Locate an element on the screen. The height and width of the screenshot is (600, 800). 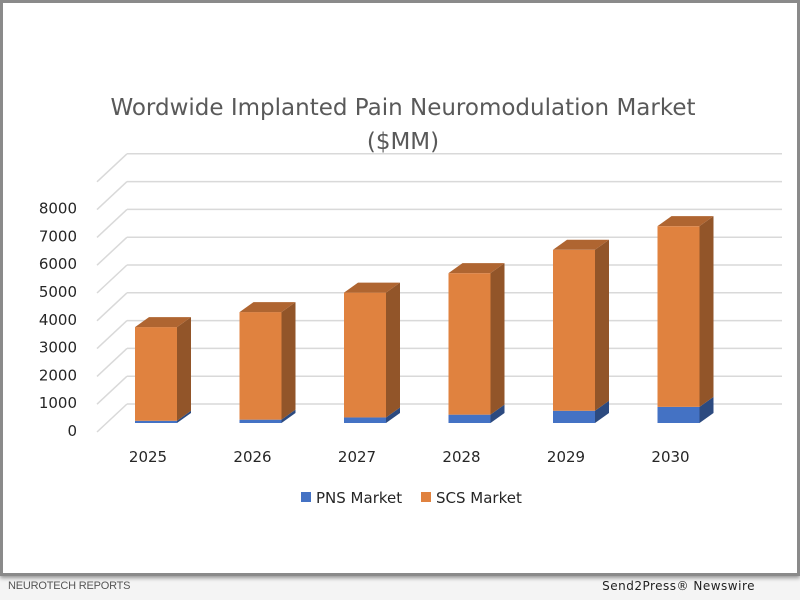
bar-pns-market-2030 is located at coordinates (685, 409).